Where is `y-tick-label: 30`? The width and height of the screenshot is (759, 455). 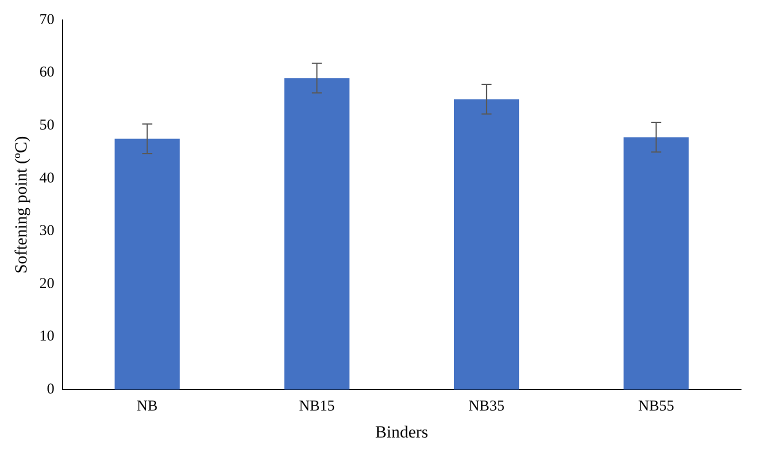
y-tick-label: 30 is located at coordinates (46, 231).